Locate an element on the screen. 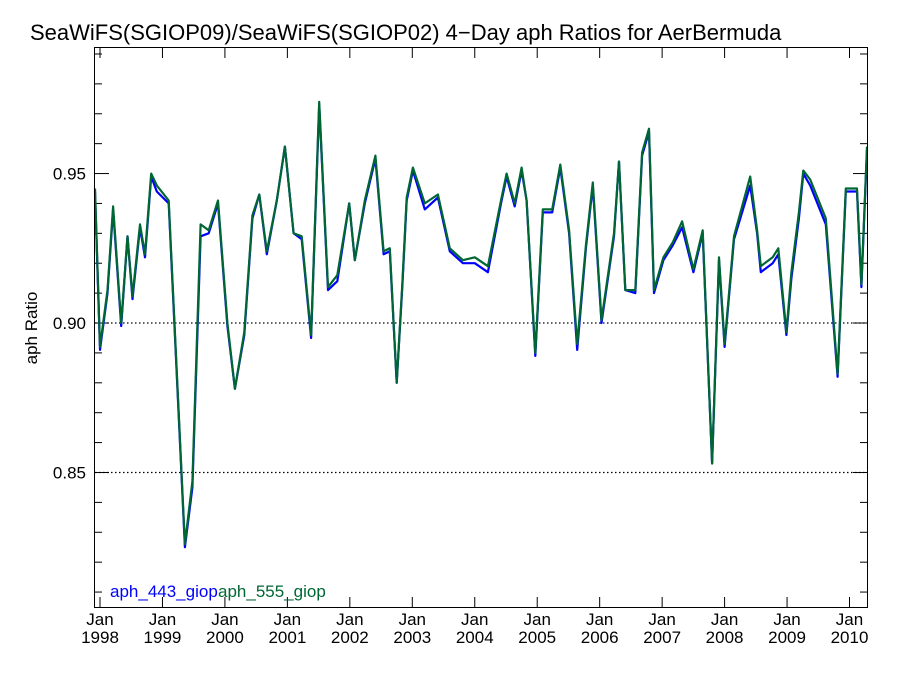 This screenshot has height=675, width=900. y-tick-label: 0.95 is located at coordinates (69, 174).